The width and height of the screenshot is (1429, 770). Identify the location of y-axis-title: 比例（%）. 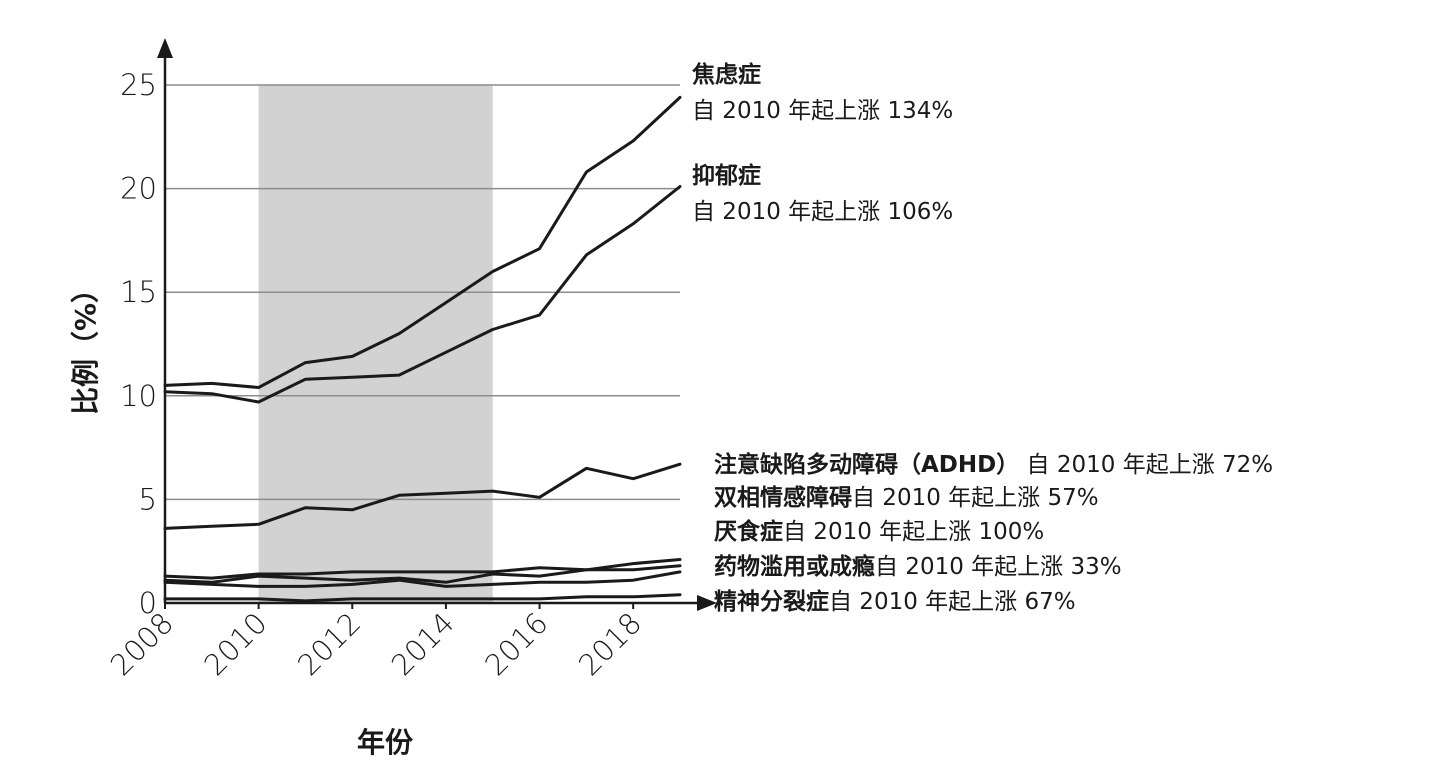
(85, 345).